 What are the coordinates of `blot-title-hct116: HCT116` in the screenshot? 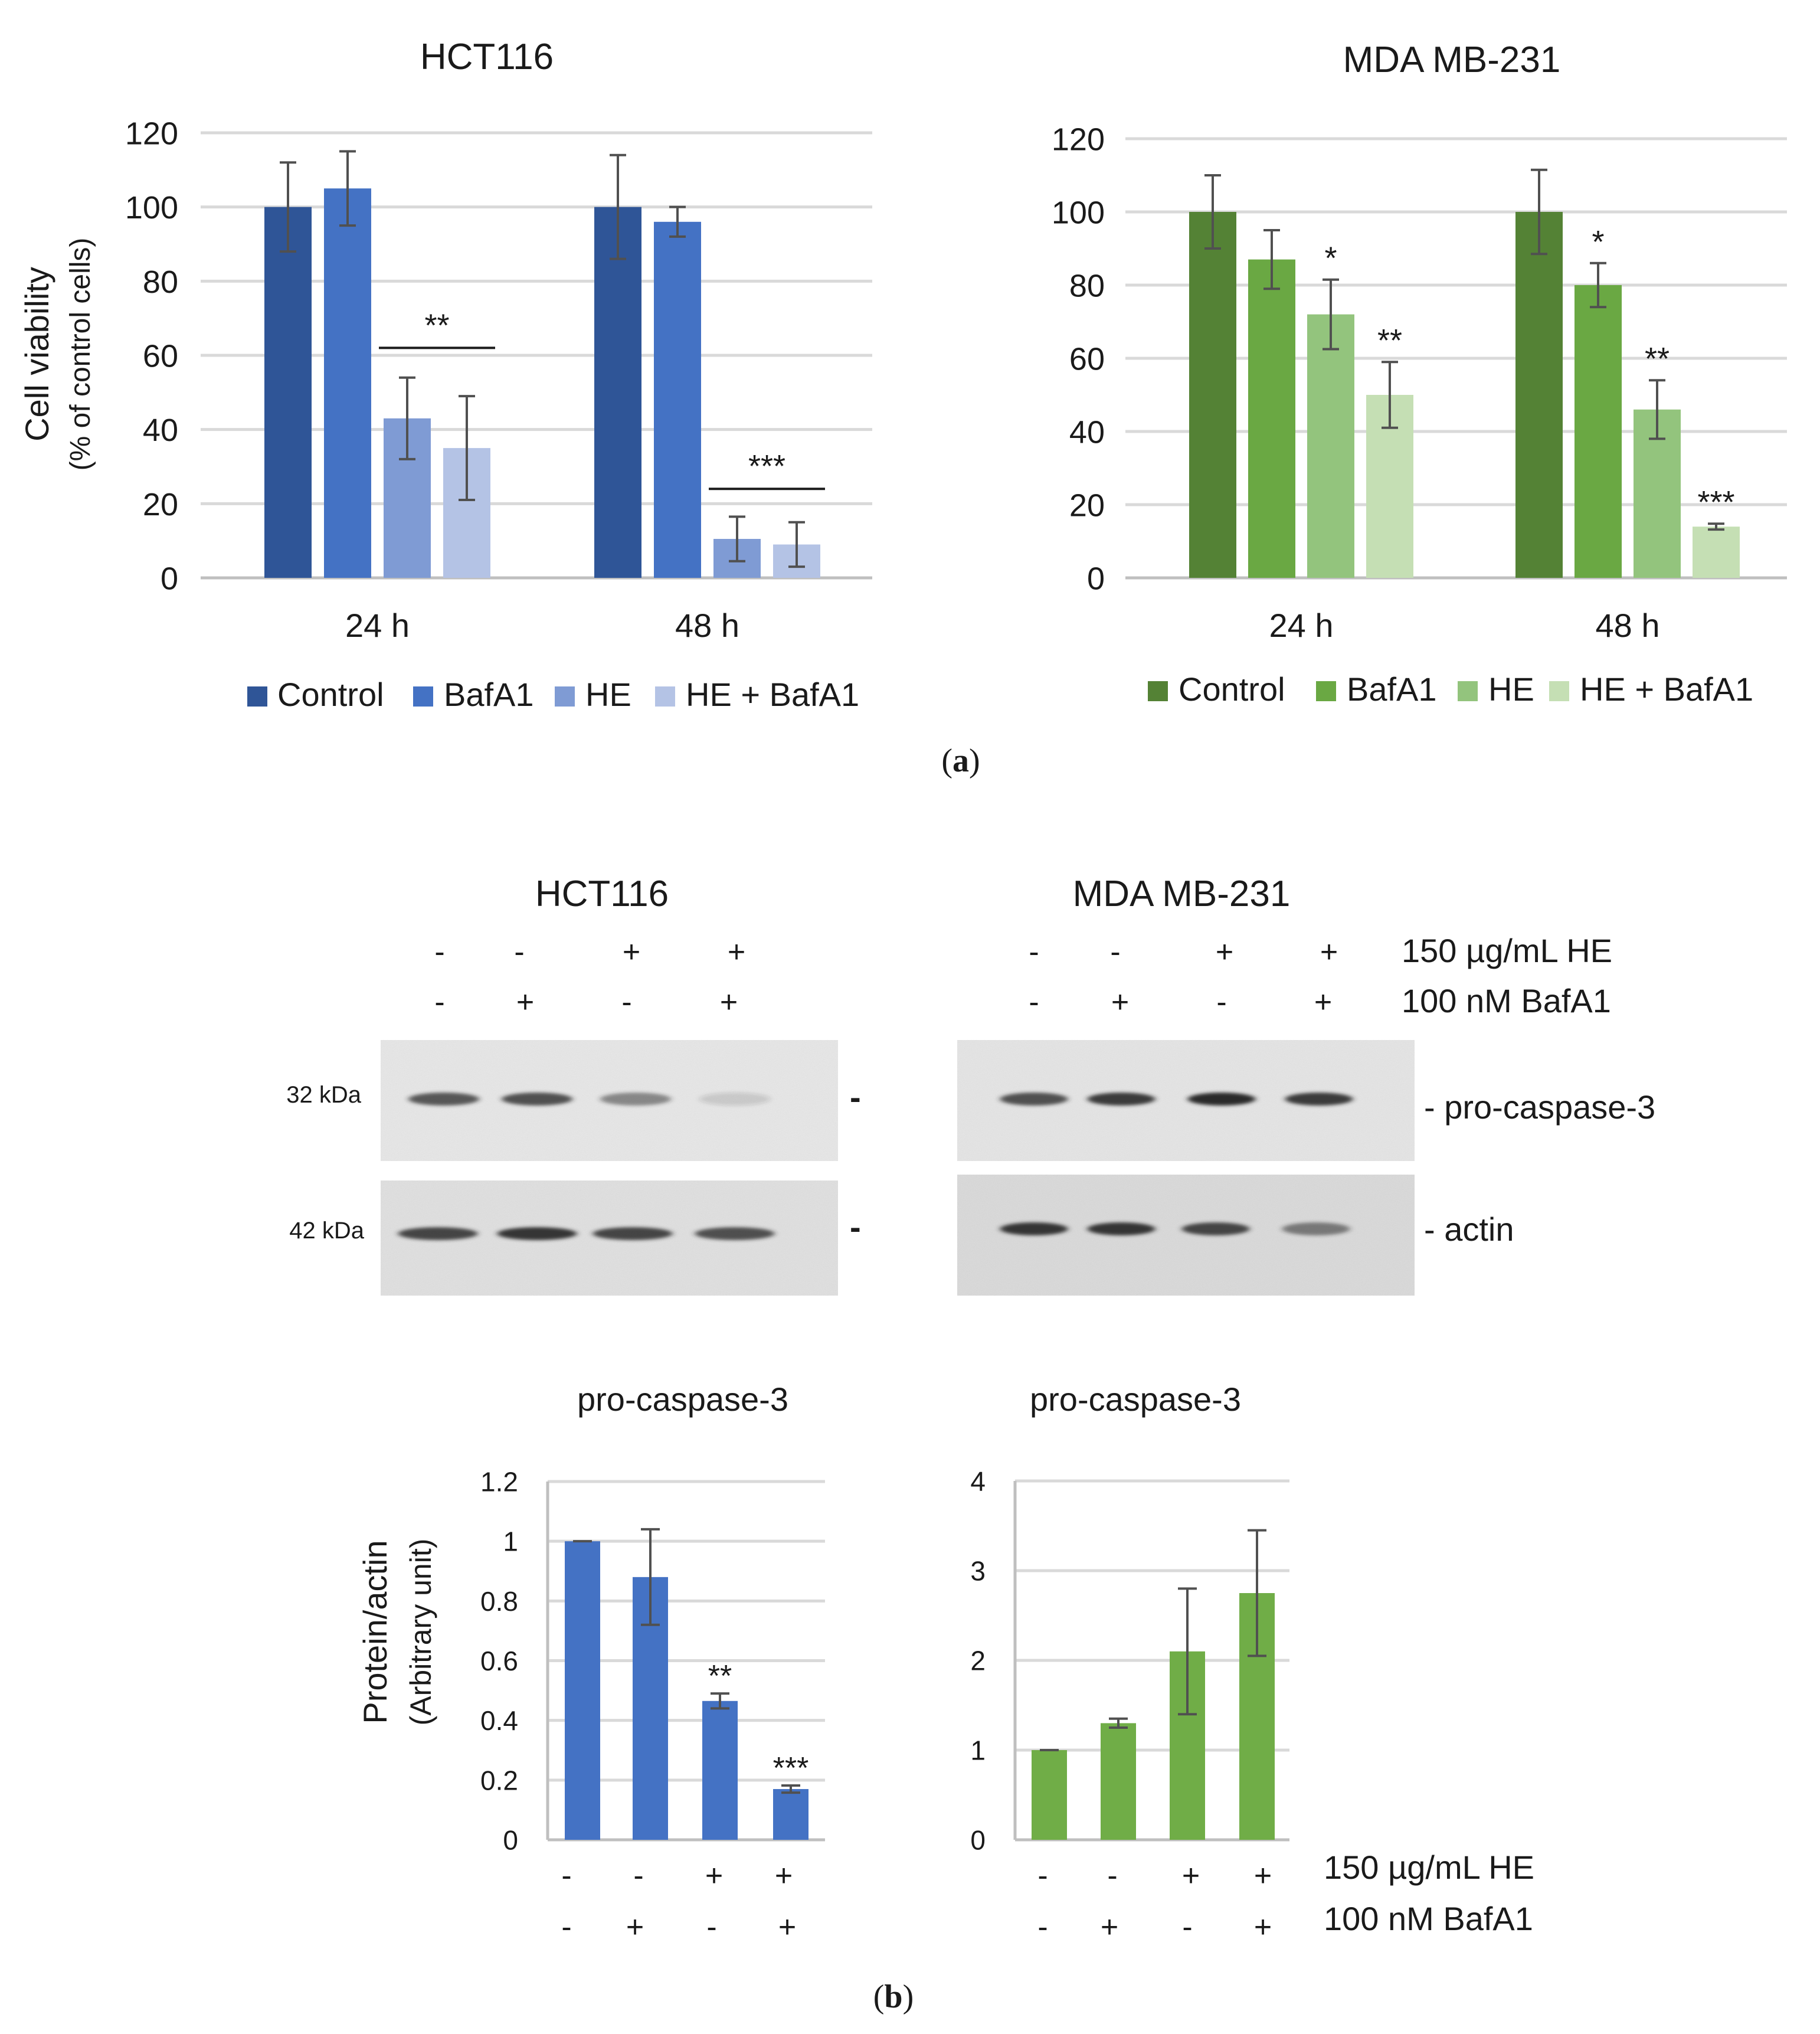 It's located at (602, 894).